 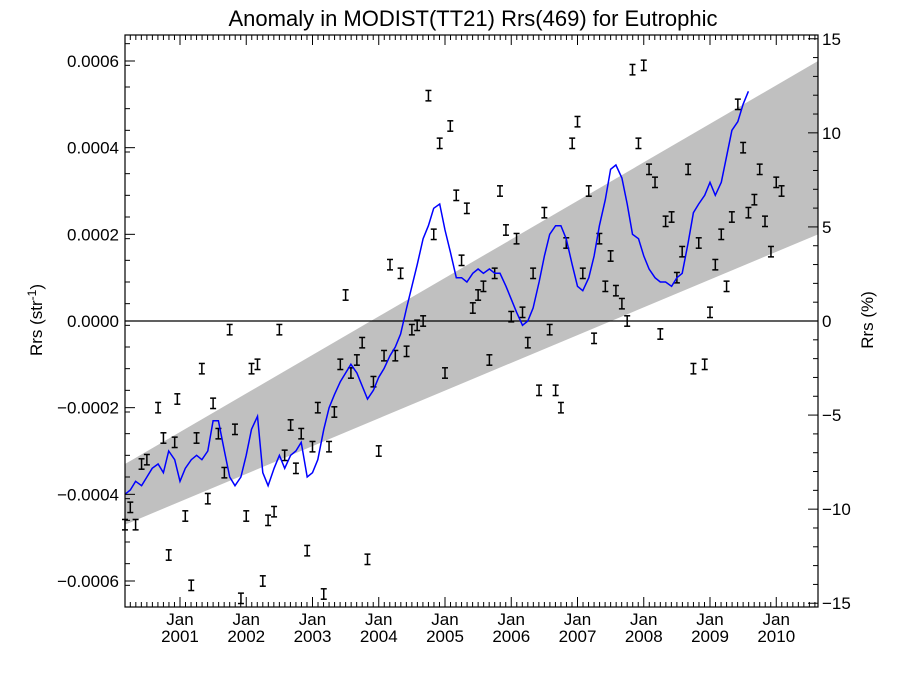 What do you see at coordinates (88, 494) in the screenshot?
I see `y-tick-label-left: −0.0004` at bounding box center [88, 494].